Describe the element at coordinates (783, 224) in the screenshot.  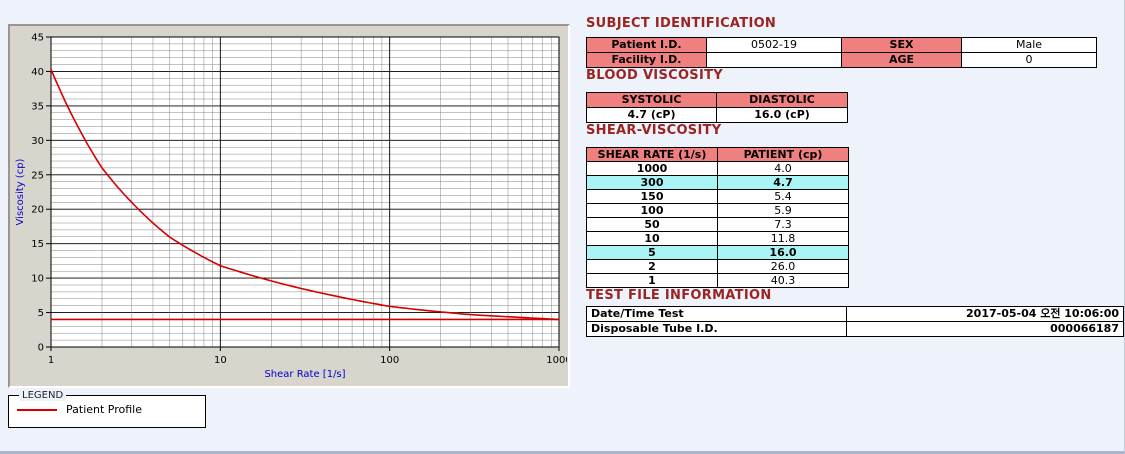
I see `patient-value-cell: 7.3` at that location.